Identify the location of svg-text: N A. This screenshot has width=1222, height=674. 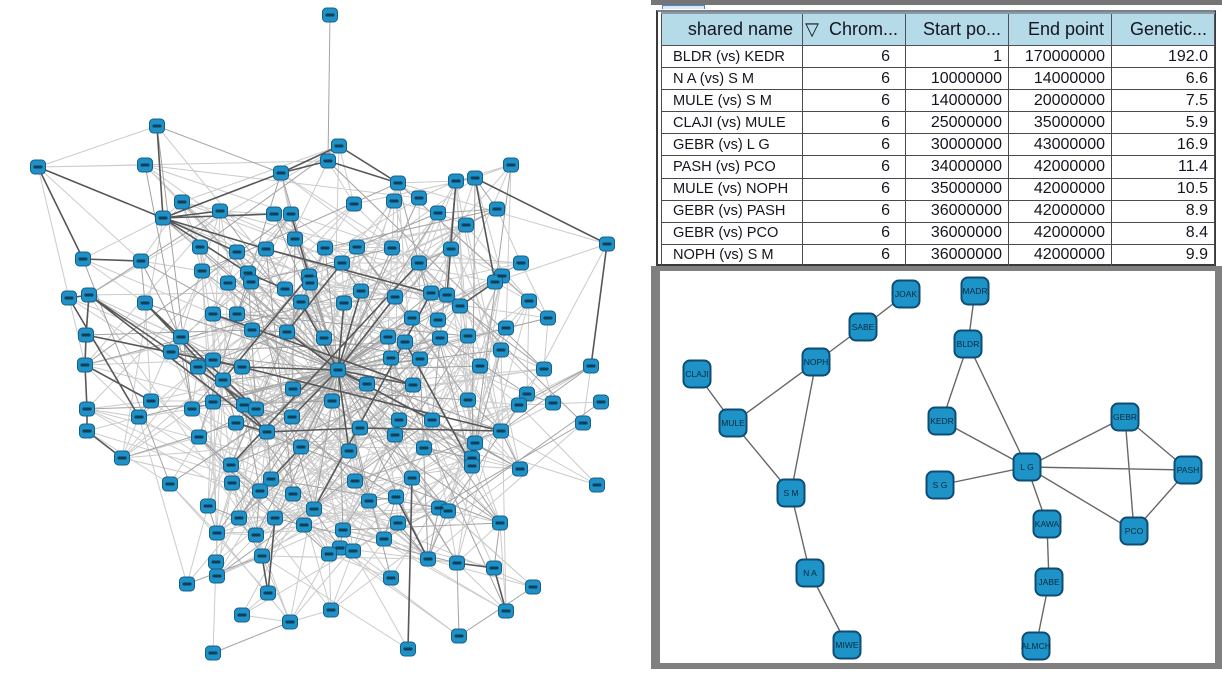
(810, 573).